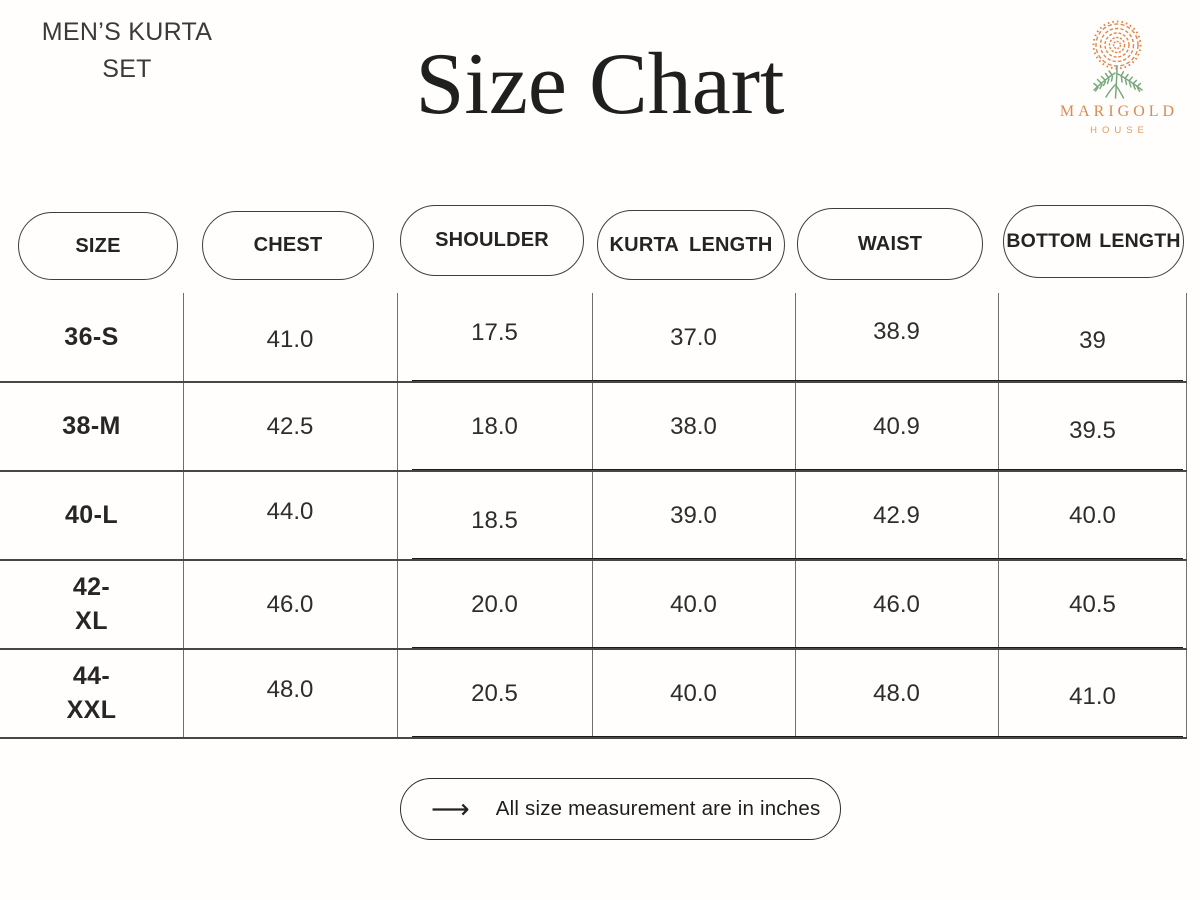 Image resolution: width=1200 pixels, height=900 pixels. I want to click on page-title: Size Chart, so click(600, 84).